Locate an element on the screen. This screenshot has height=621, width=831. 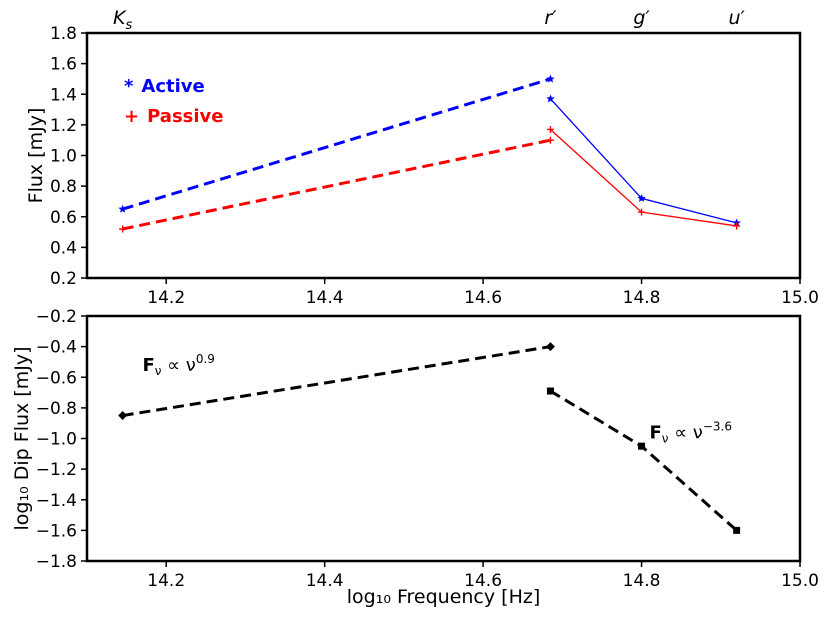
band-label: u′ is located at coordinates (736, 18).